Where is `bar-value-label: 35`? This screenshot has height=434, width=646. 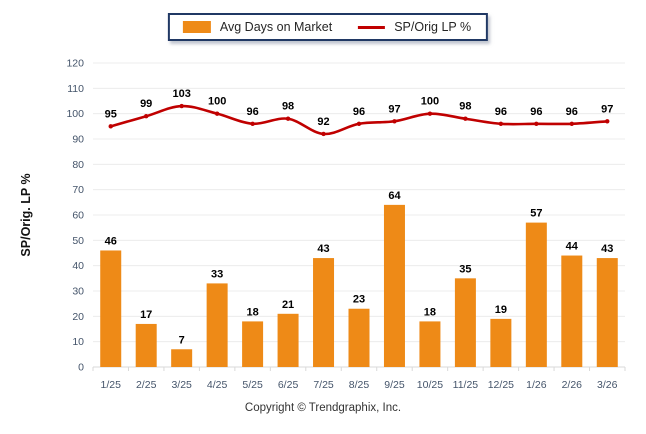
bar-value-label: 35 is located at coordinates (465, 269).